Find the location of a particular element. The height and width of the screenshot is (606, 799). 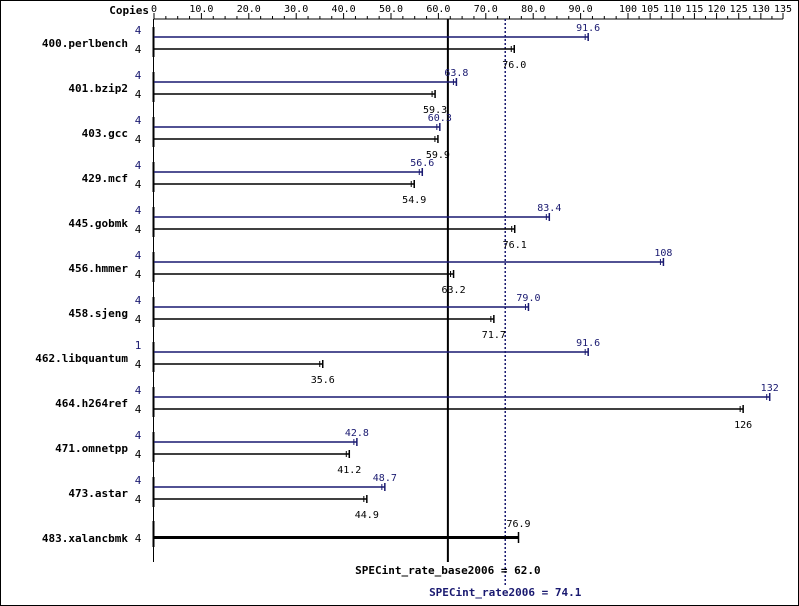

x-tick-label: 70.0 is located at coordinates (486, 9).